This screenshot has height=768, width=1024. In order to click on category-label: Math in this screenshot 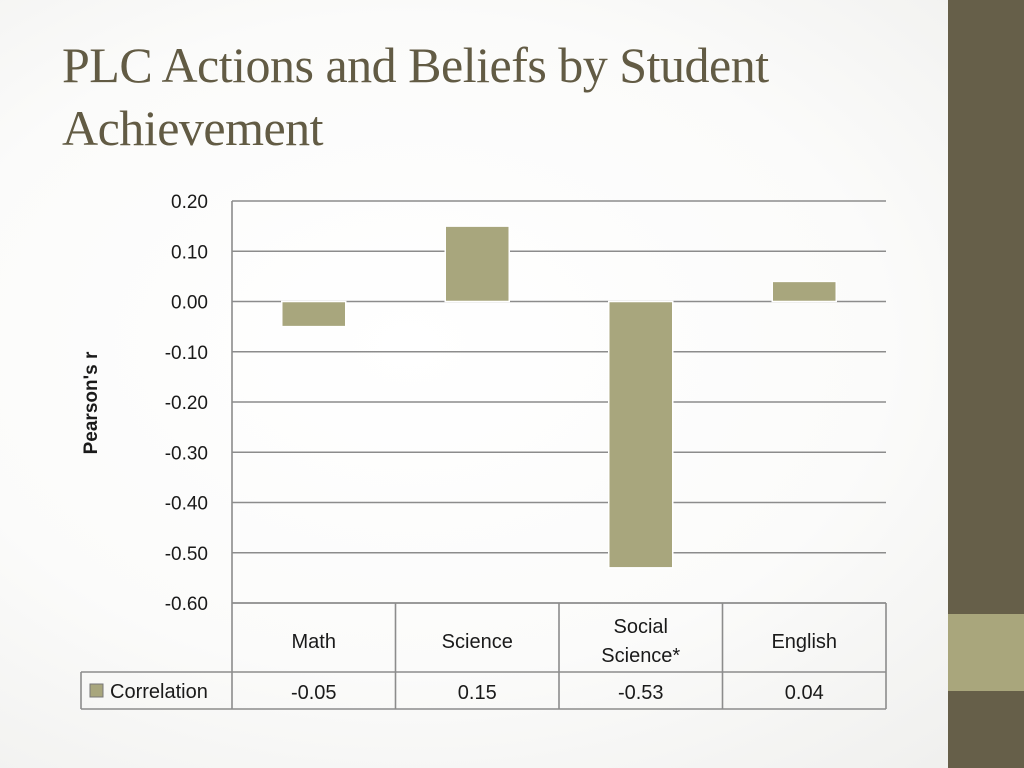, I will do `click(314, 642)`.